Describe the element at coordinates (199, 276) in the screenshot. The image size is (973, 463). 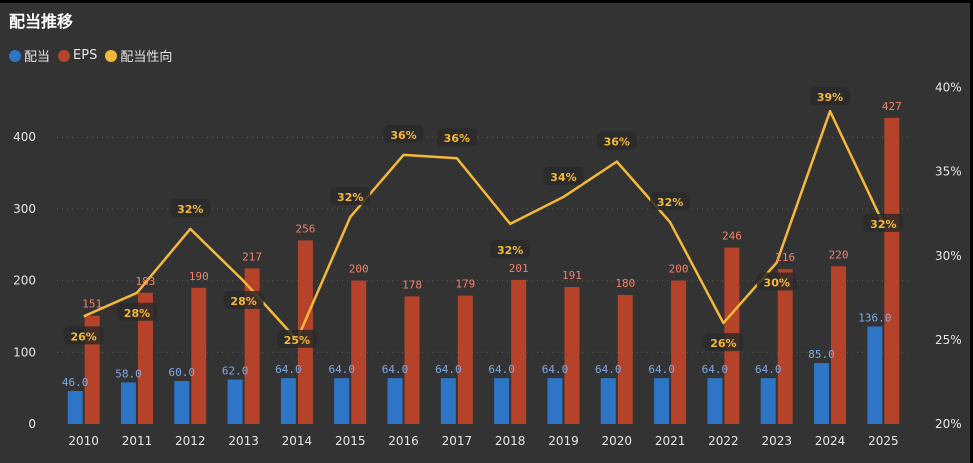
I see `data-label-eps: 190` at that location.